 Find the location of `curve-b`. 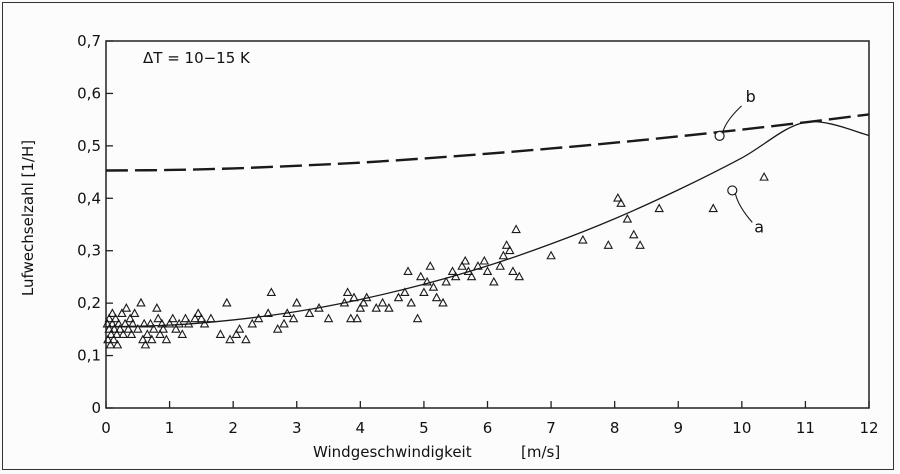

curve-b is located at coordinates (487, 142).